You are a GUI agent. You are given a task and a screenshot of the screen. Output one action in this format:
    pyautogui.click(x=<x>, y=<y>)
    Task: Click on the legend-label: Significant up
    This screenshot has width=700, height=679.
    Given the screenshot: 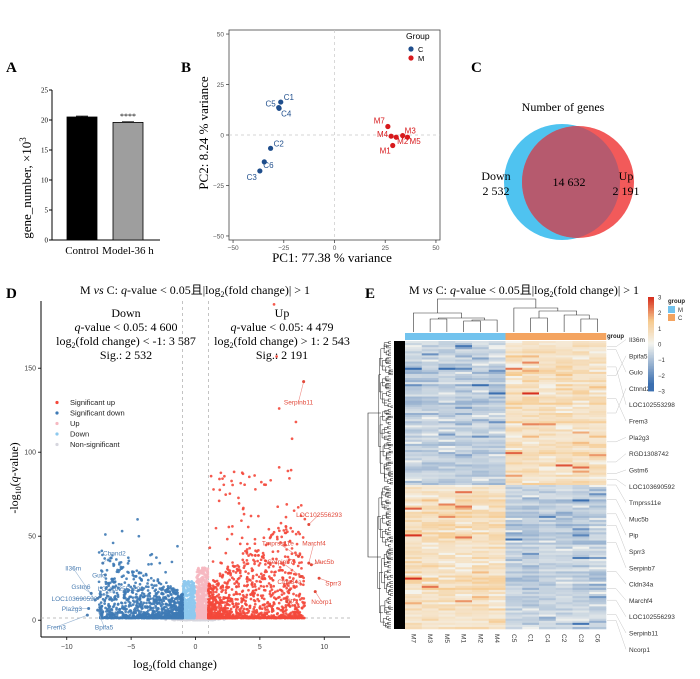 What is the action you would take?
    pyautogui.click(x=92, y=402)
    